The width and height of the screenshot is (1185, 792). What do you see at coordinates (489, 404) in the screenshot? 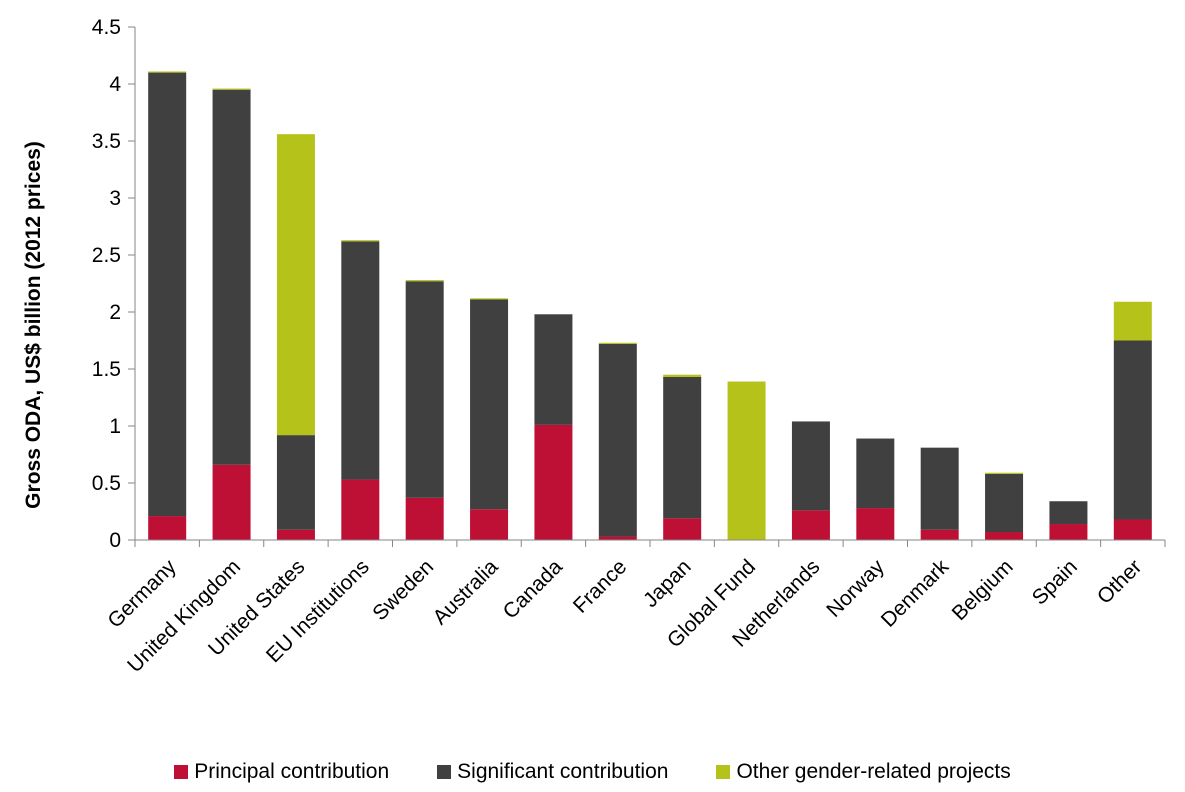
I see `bar-significant-contribution-australia` at bounding box center [489, 404].